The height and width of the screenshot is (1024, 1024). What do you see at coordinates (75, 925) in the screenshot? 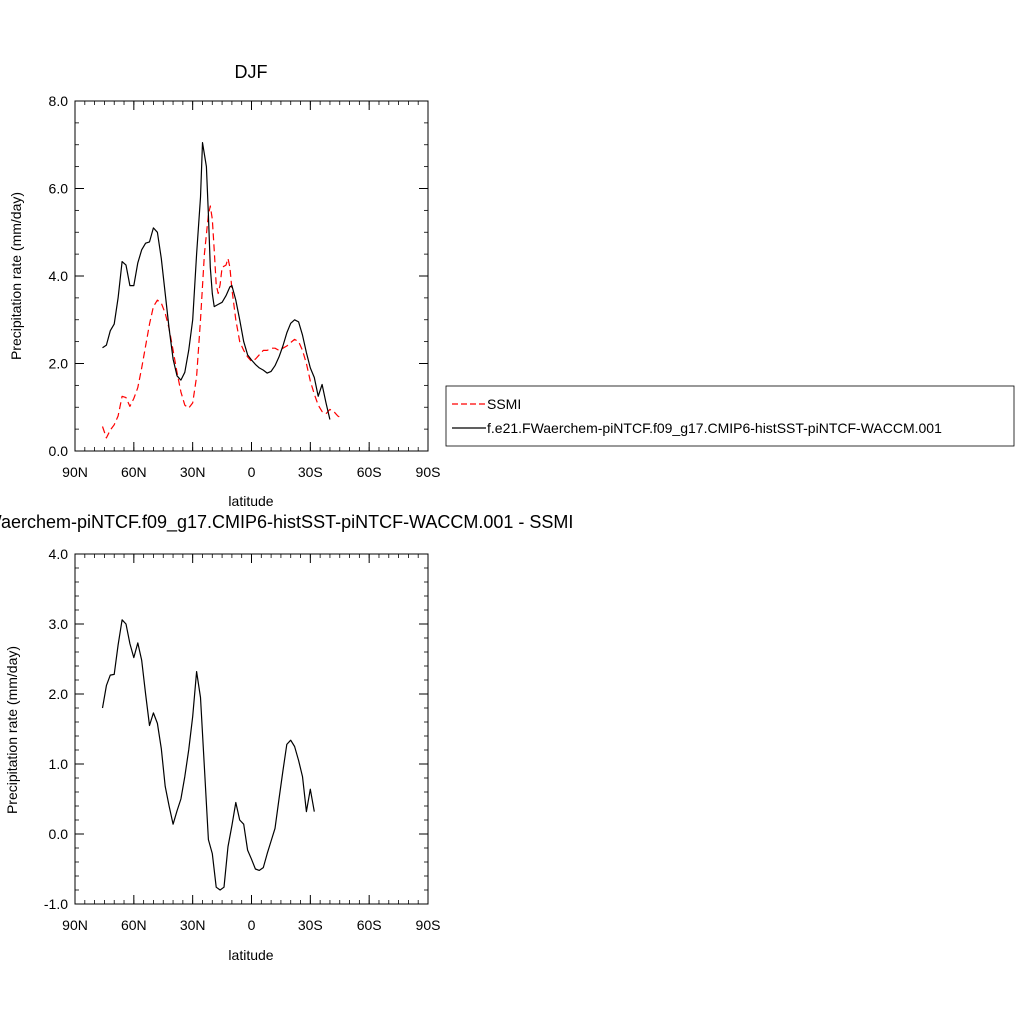
I see `bottom-chart-x-tick-label: 90N` at bounding box center [75, 925].